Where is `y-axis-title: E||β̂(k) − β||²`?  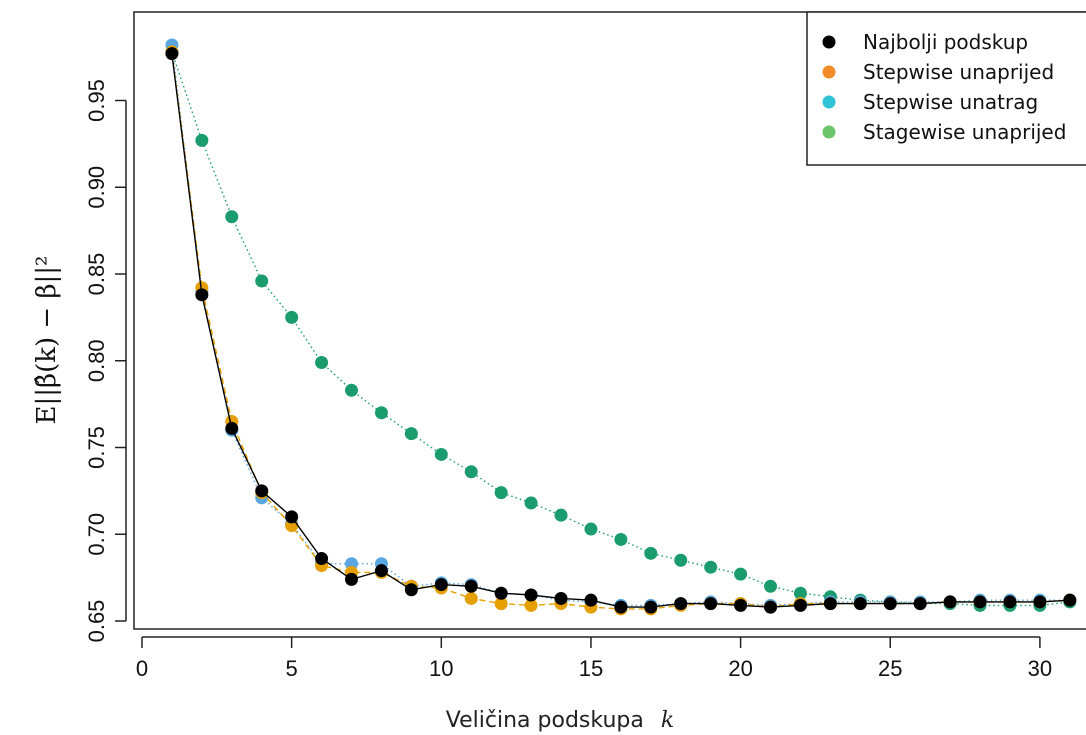
y-axis-title: E||β̂(k) − β||² is located at coordinates (47, 340).